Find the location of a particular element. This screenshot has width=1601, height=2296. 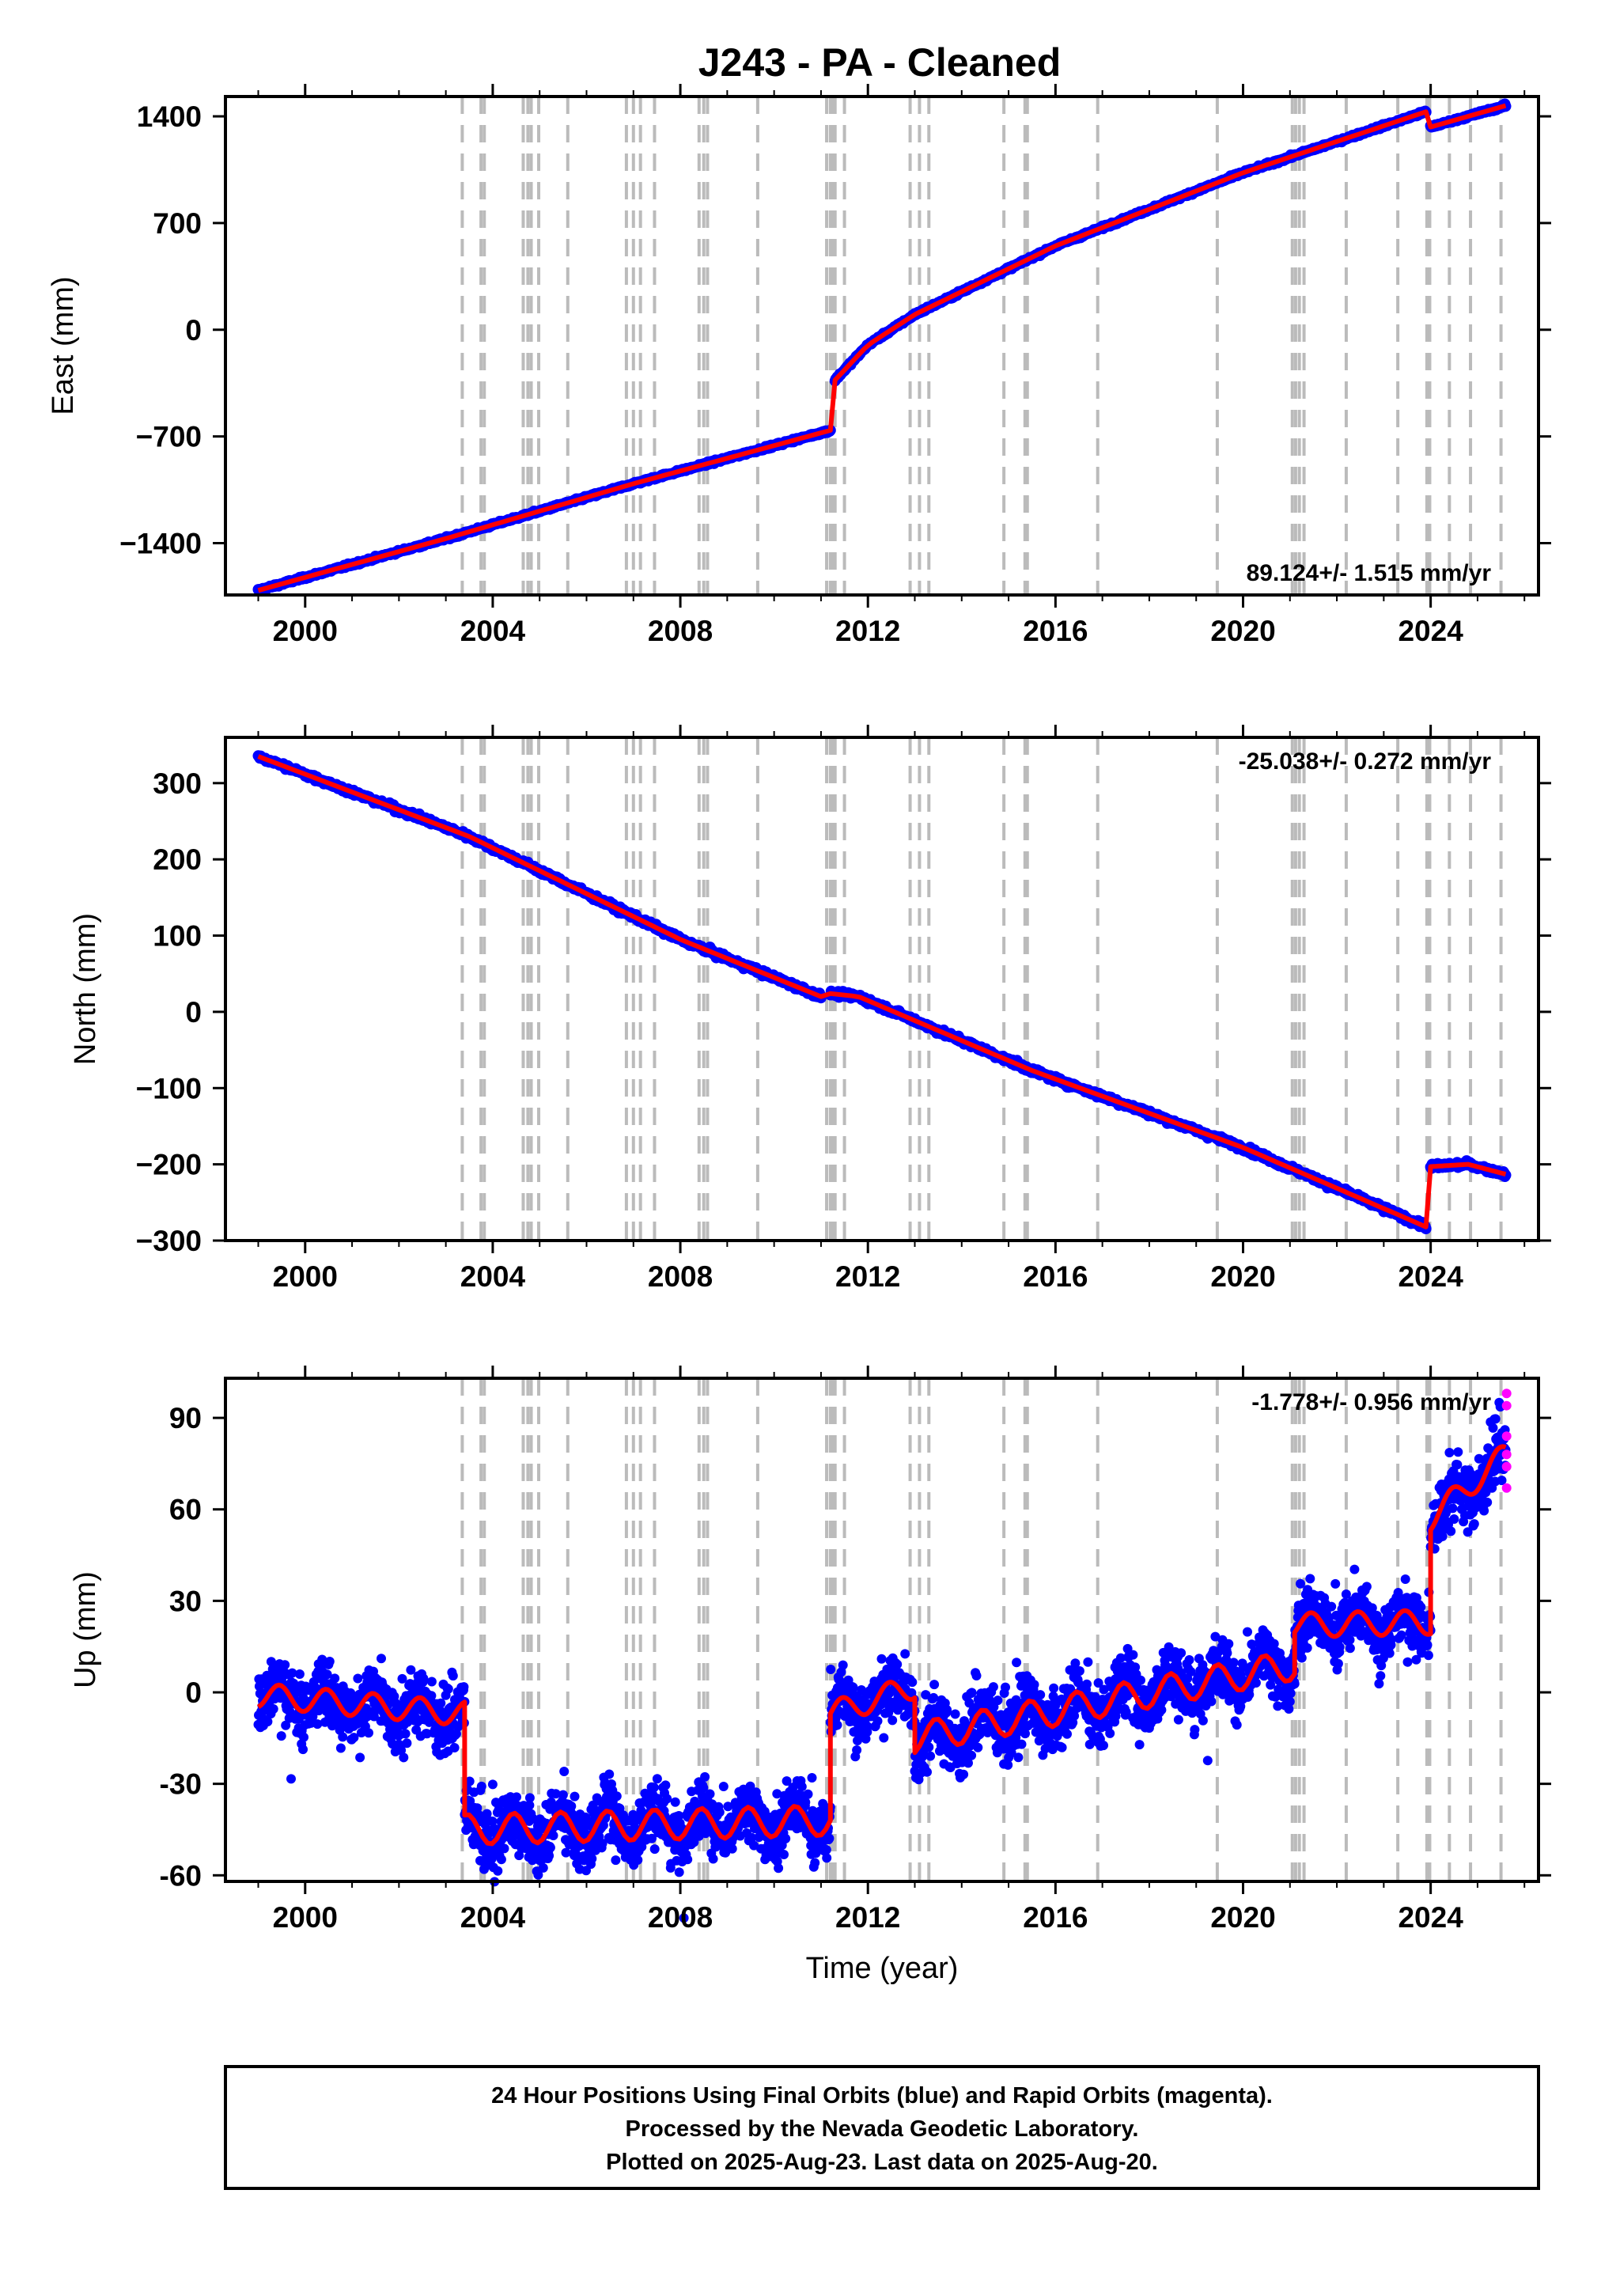

y-tick-label: 700 is located at coordinates (177, 224).